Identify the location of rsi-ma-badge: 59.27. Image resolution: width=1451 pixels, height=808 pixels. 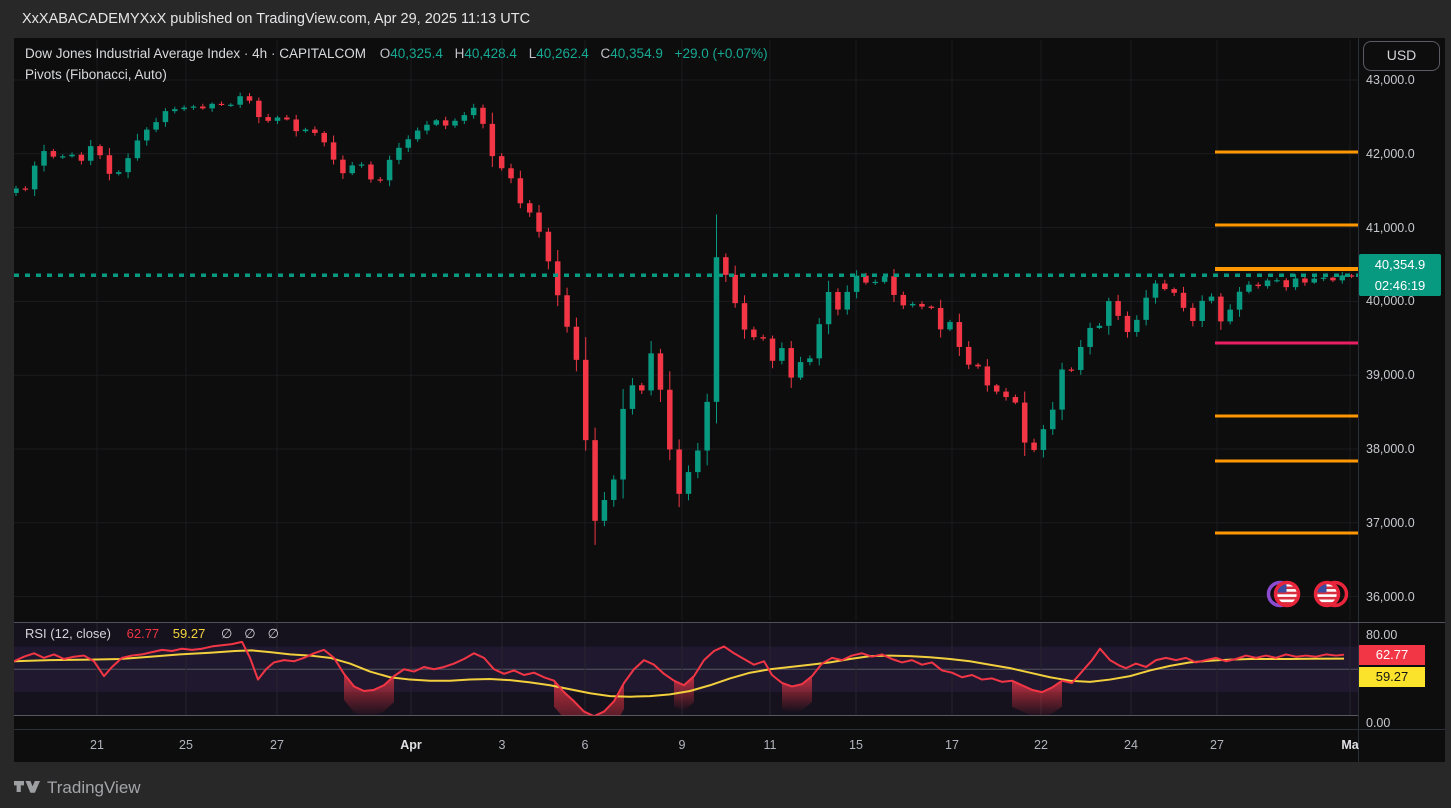
(1392, 677).